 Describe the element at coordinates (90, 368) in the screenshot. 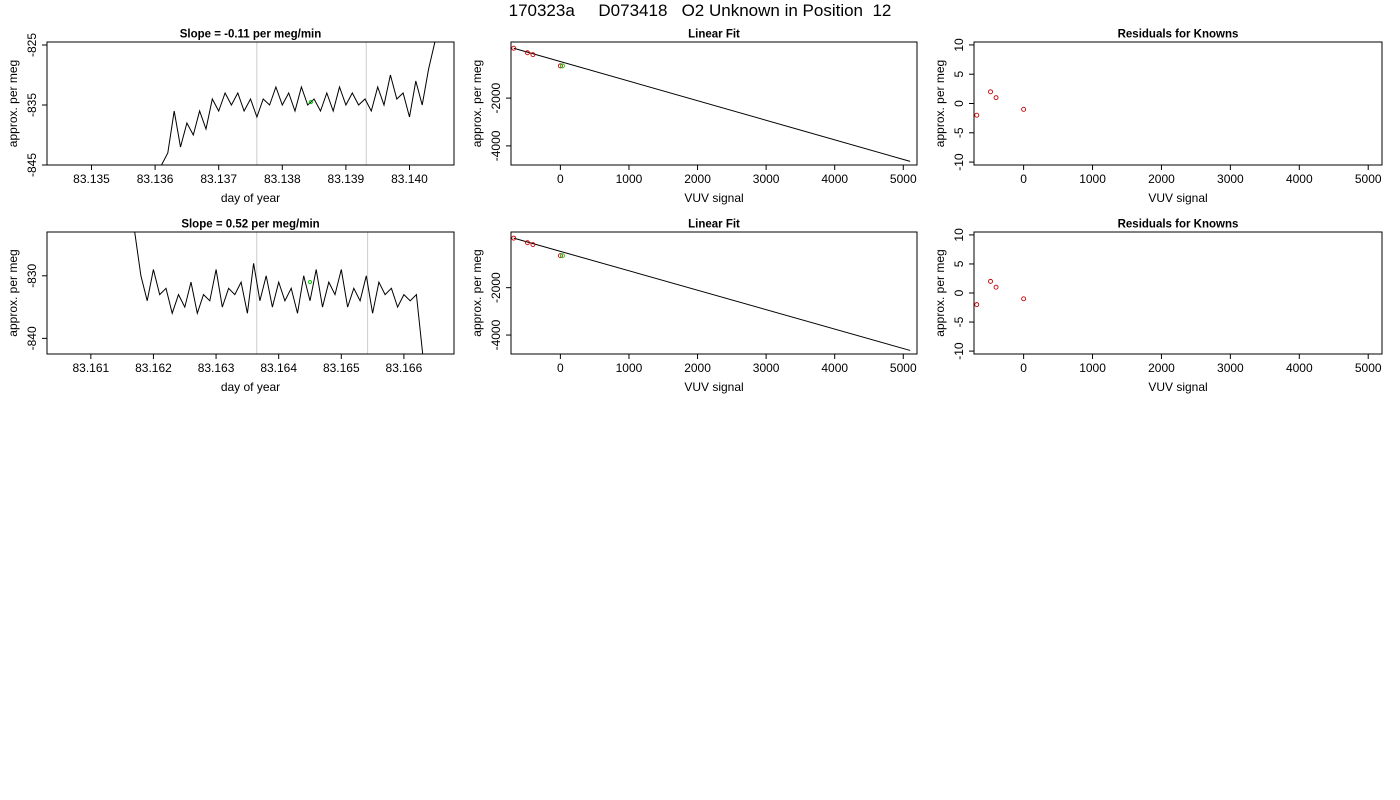

I see `x-tick-label: 83.161` at that location.